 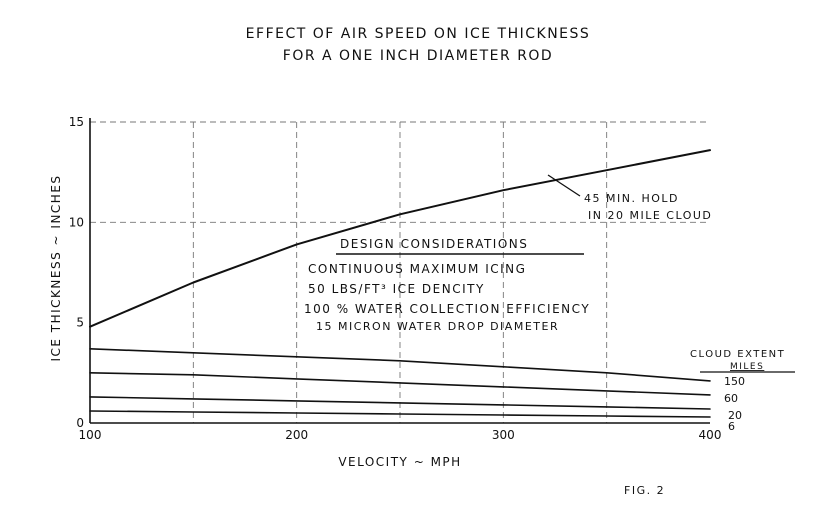 What do you see at coordinates (710, 435) in the screenshot?
I see `x-tick-label: 400` at bounding box center [710, 435].